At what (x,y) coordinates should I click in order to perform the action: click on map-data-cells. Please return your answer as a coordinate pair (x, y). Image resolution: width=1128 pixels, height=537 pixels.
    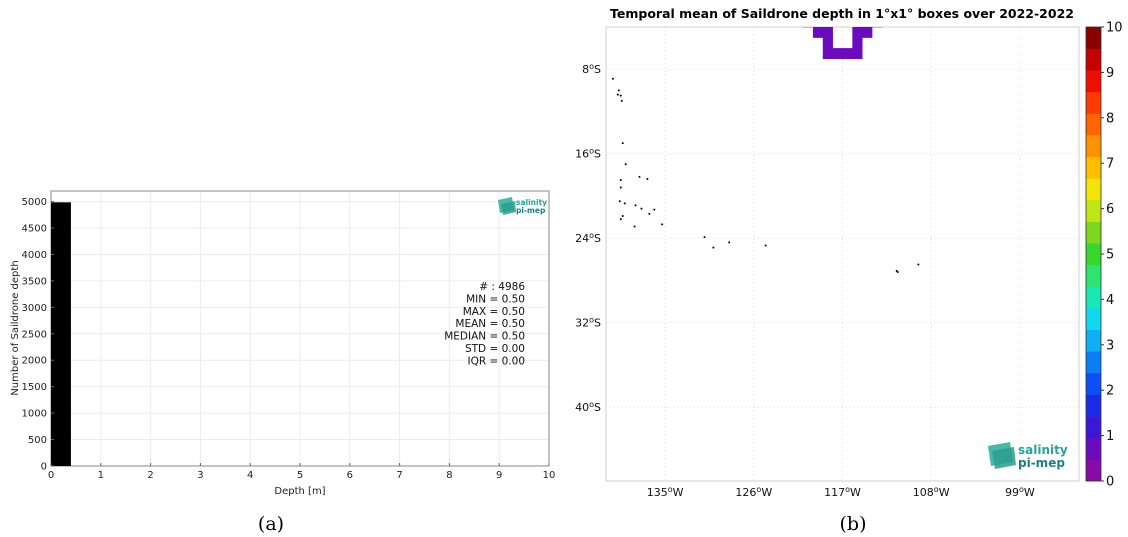
    Looking at the image, I should click on (843, 43).